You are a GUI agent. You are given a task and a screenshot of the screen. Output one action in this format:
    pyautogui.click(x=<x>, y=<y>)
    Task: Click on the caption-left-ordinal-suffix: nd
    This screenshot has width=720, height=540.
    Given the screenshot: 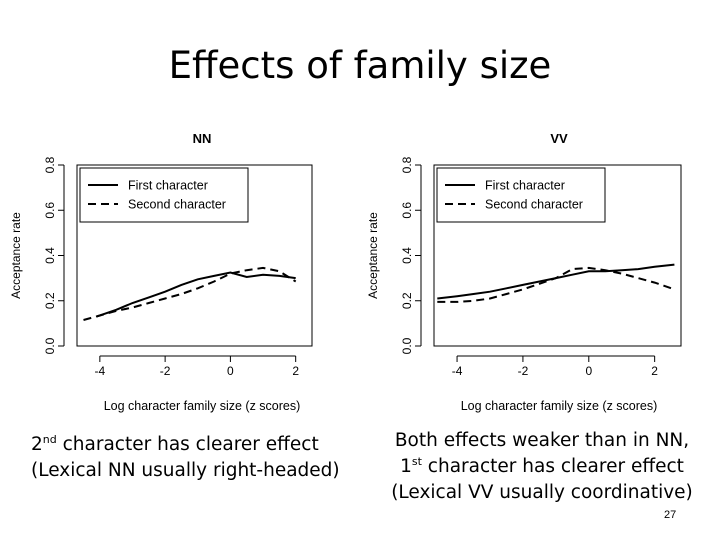 What is the action you would take?
    pyautogui.click(x=49, y=439)
    